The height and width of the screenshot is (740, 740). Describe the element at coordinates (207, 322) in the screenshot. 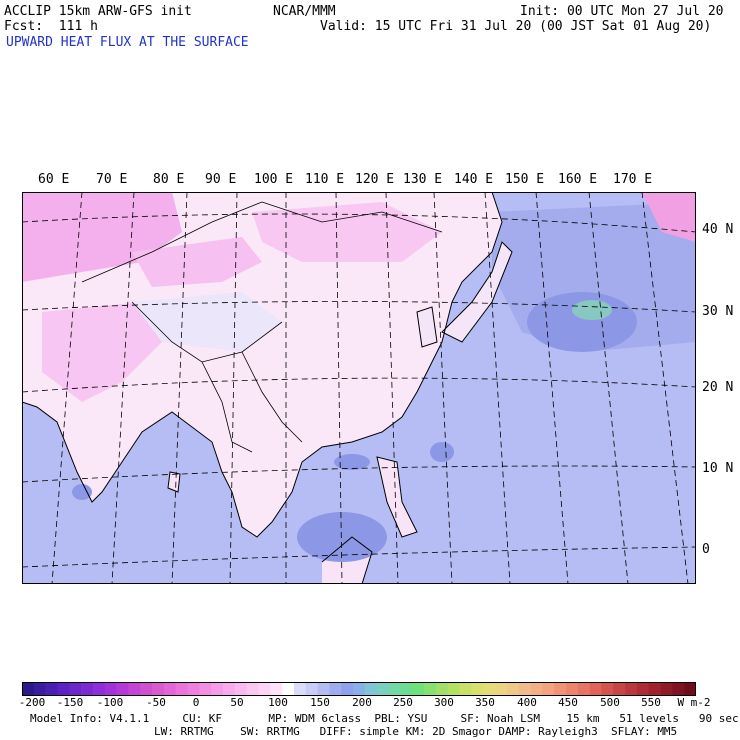

I see `tibet-plateau` at that location.